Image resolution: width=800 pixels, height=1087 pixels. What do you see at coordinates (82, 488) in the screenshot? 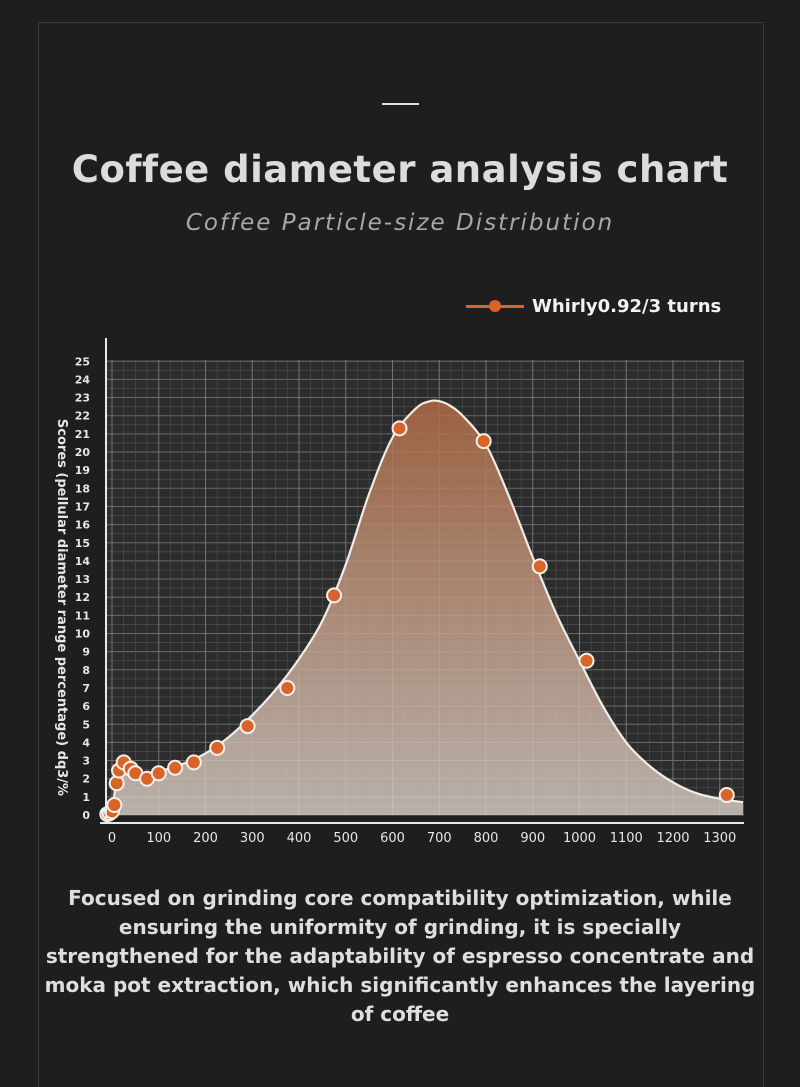
I see `y-tick-label: 18` at bounding box center [82, 488].